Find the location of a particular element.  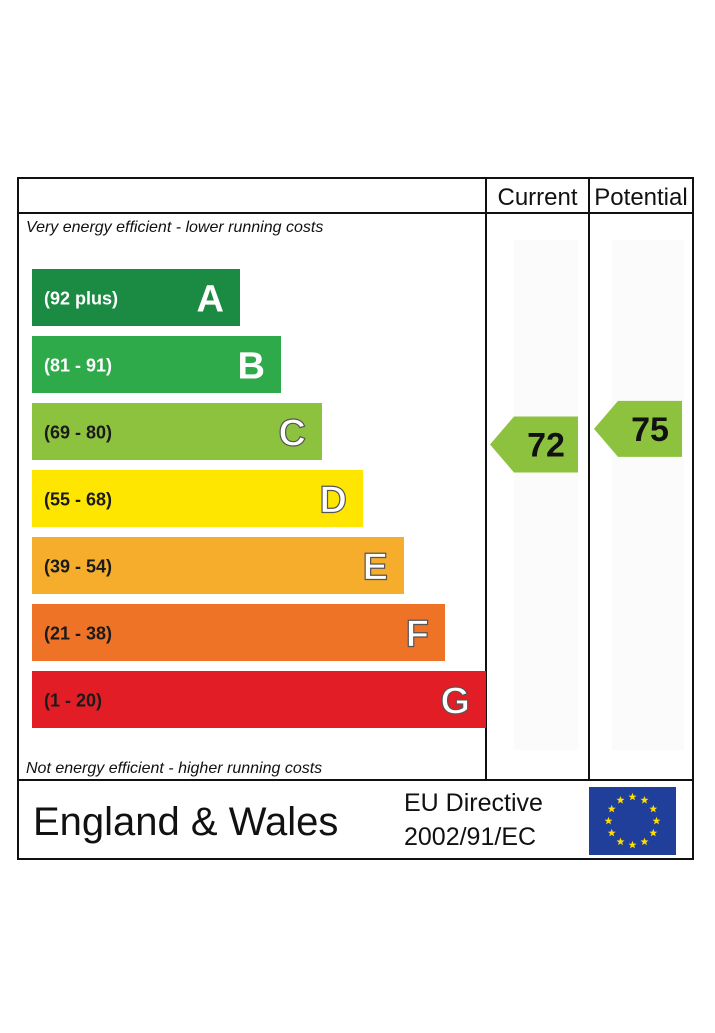

rating-group: 72 75 is located at coordinates (586, 436).